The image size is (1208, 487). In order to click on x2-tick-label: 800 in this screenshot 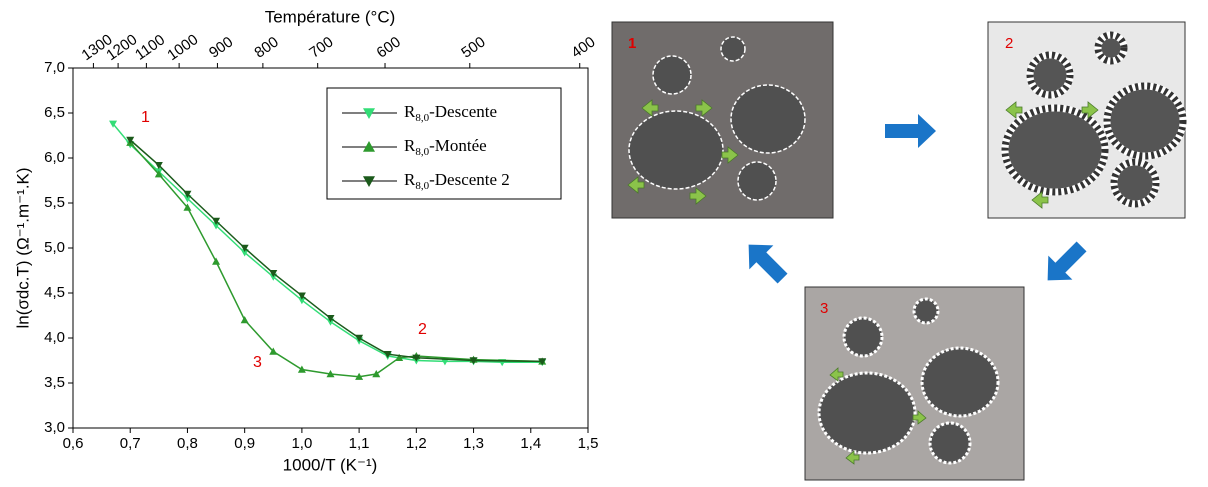, I will do `click(266, 47)`.